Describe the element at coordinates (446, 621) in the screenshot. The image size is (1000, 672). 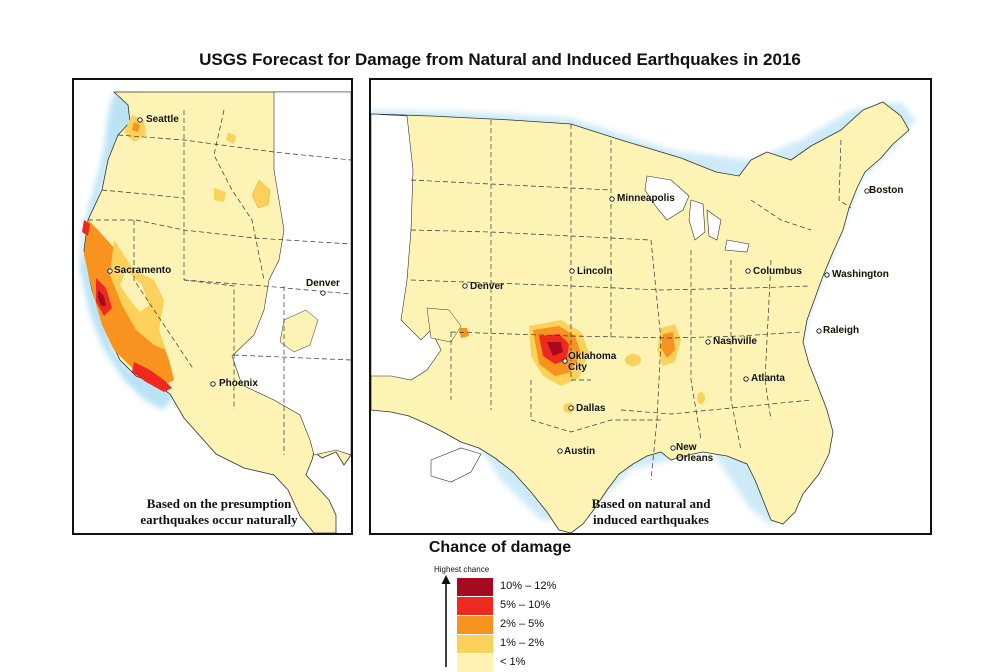
I see `legend-arrow-icon` at that location.